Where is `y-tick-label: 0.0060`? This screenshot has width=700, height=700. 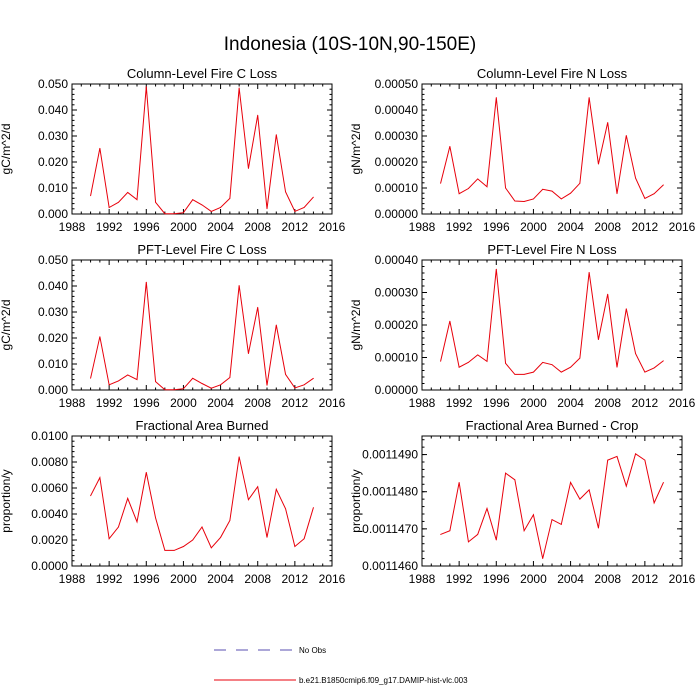 y-tick-label: 0.0060 is located at coordinates (49, 488).